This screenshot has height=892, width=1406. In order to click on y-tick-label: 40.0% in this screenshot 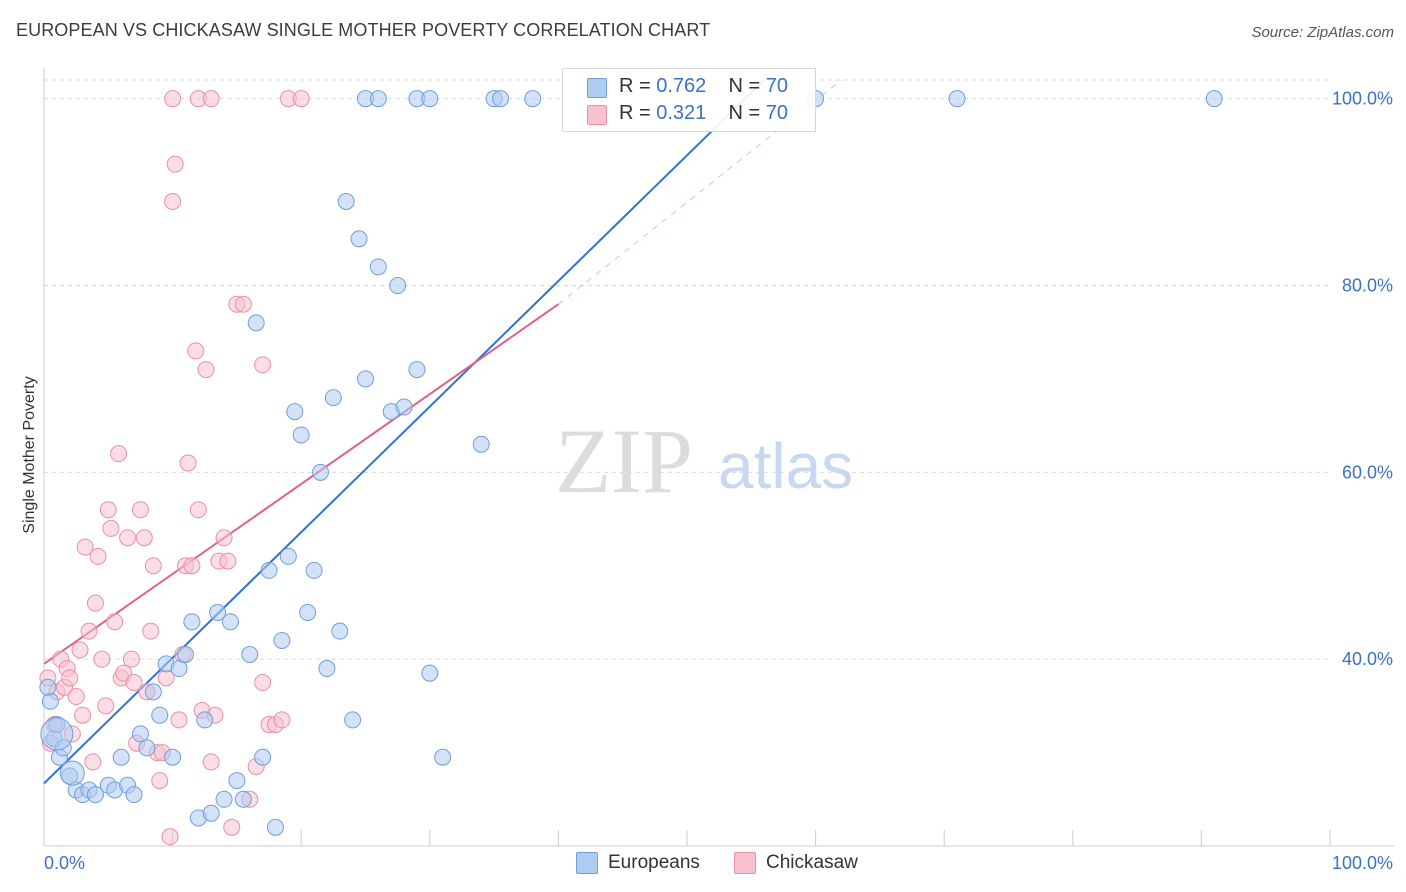, I will do `click(1367, 659)`.